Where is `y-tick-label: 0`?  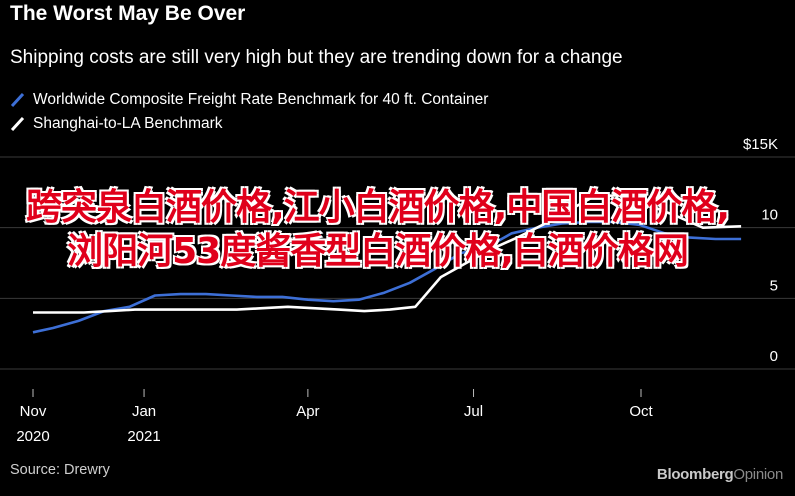 y-tick-label: 0 is located at coordinates (774, 356).